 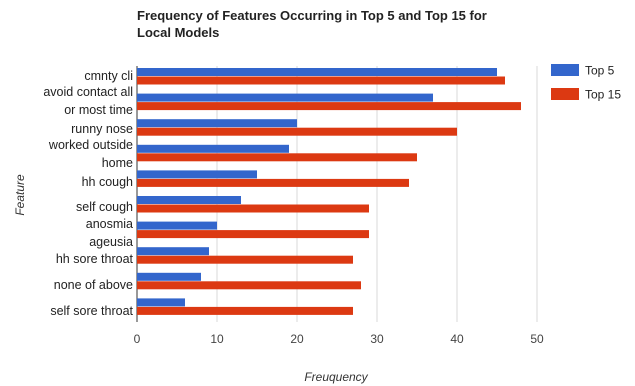 I want to click on category-label: or most time, so click(x=98, y=110).